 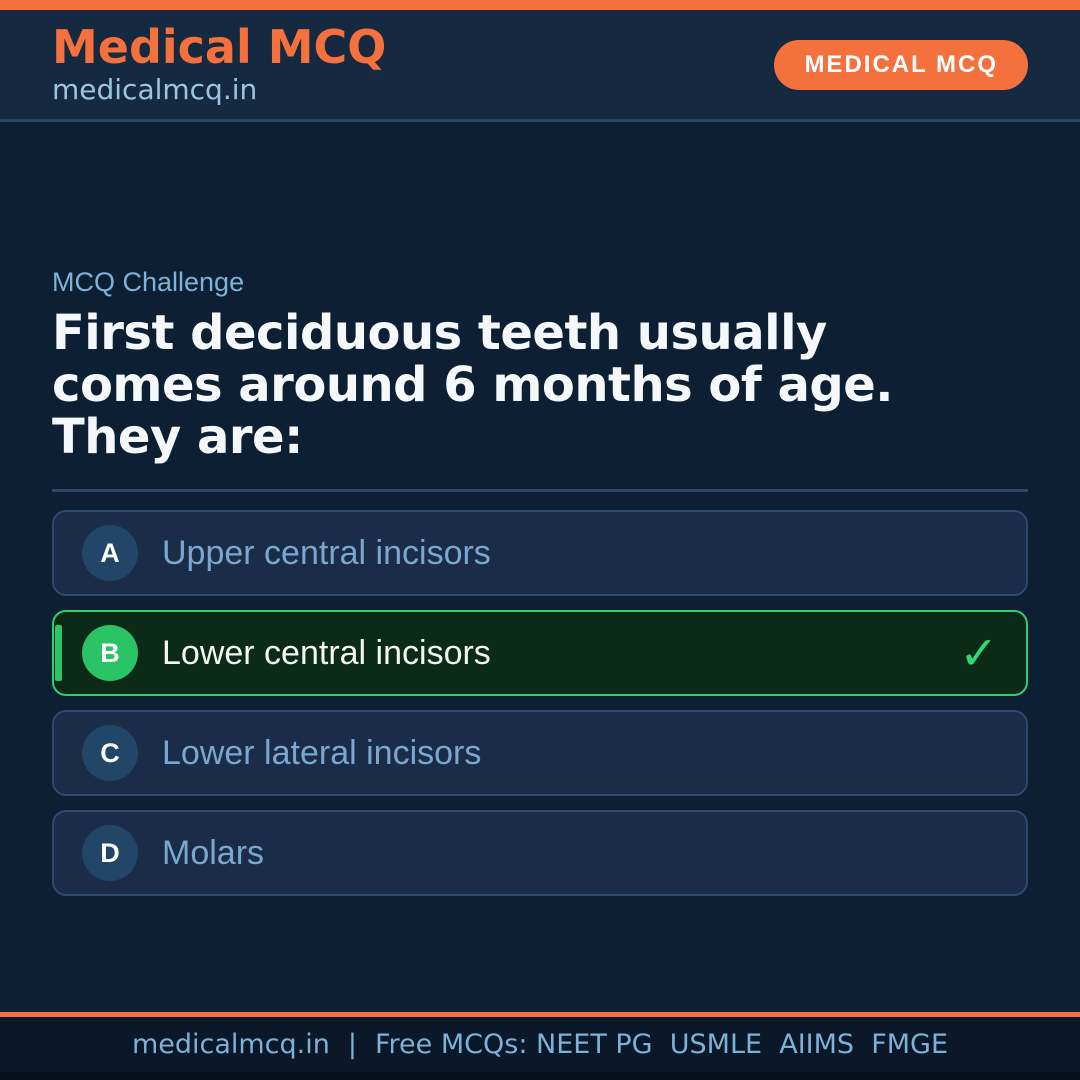 I want to click on check-icon: ✓, so click(x=978, y=653).